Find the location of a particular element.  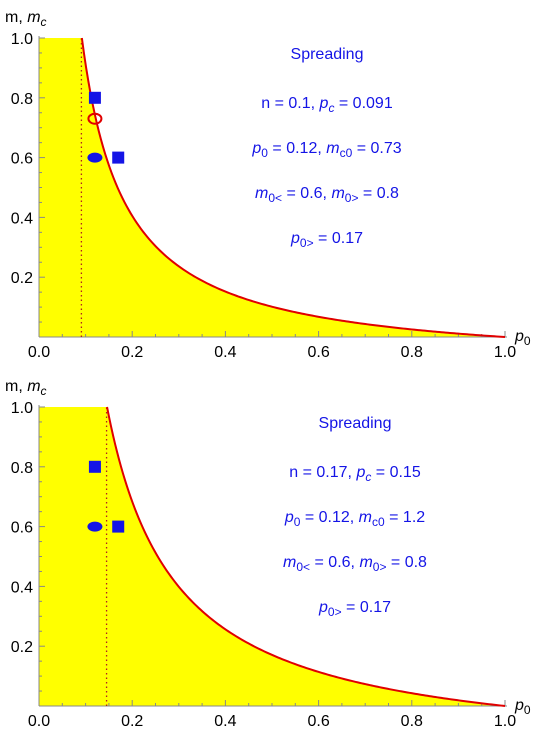

annotation-line-1: n = 0.17, pc = 0.15 is located at coordinates (355, 474).